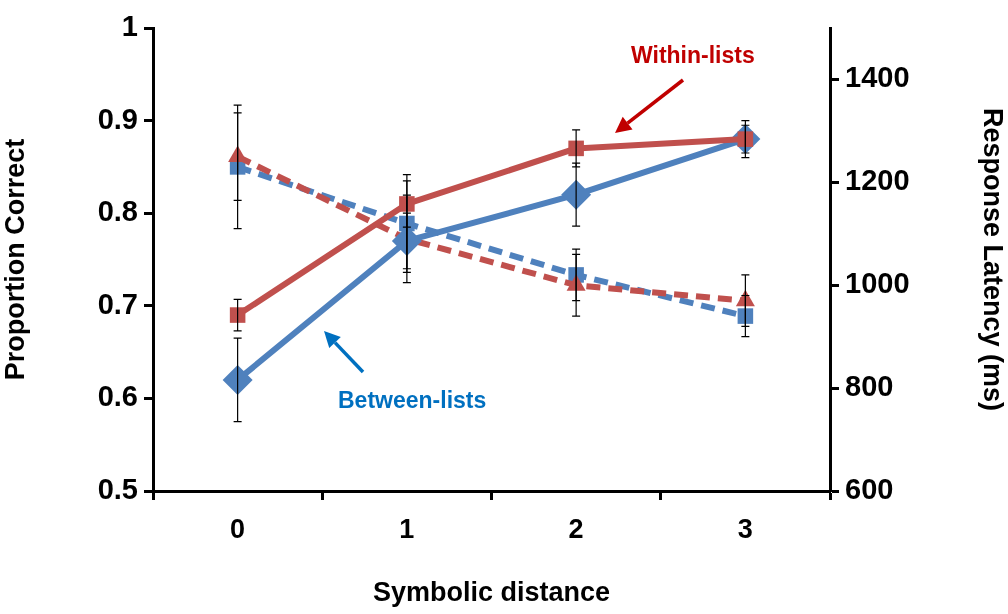  I want to click on y-tick-label: 1, so click(129, 26).